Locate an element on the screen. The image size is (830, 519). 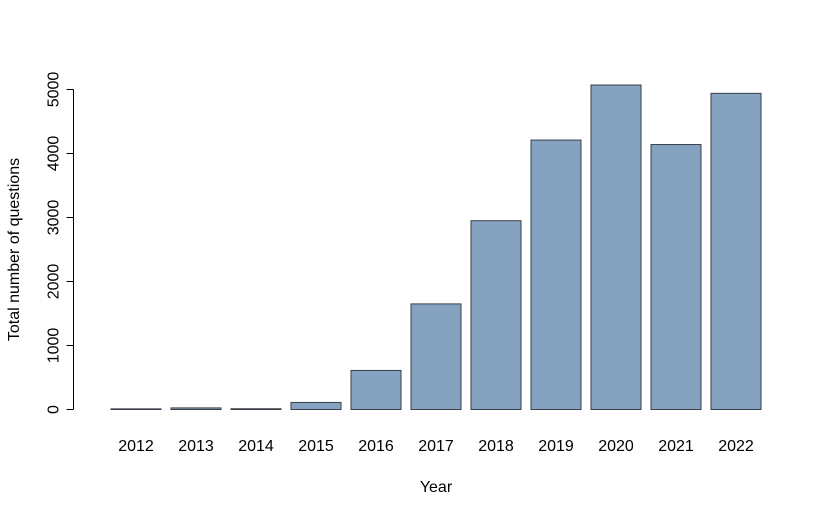
y-tick-label: 3000 is located at coordinates (54, 218).